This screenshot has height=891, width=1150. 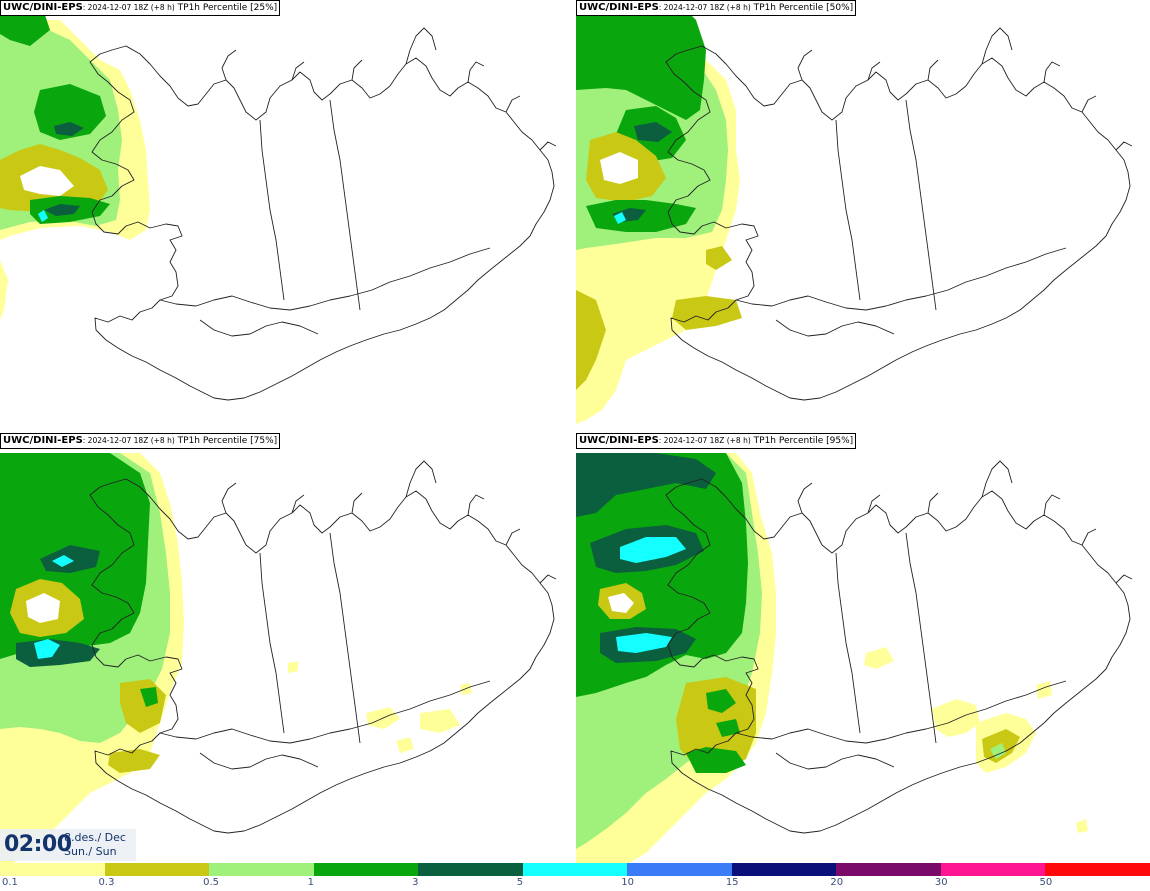 I want to click on legend-tick-label: 5, so click(x=520, y=882).